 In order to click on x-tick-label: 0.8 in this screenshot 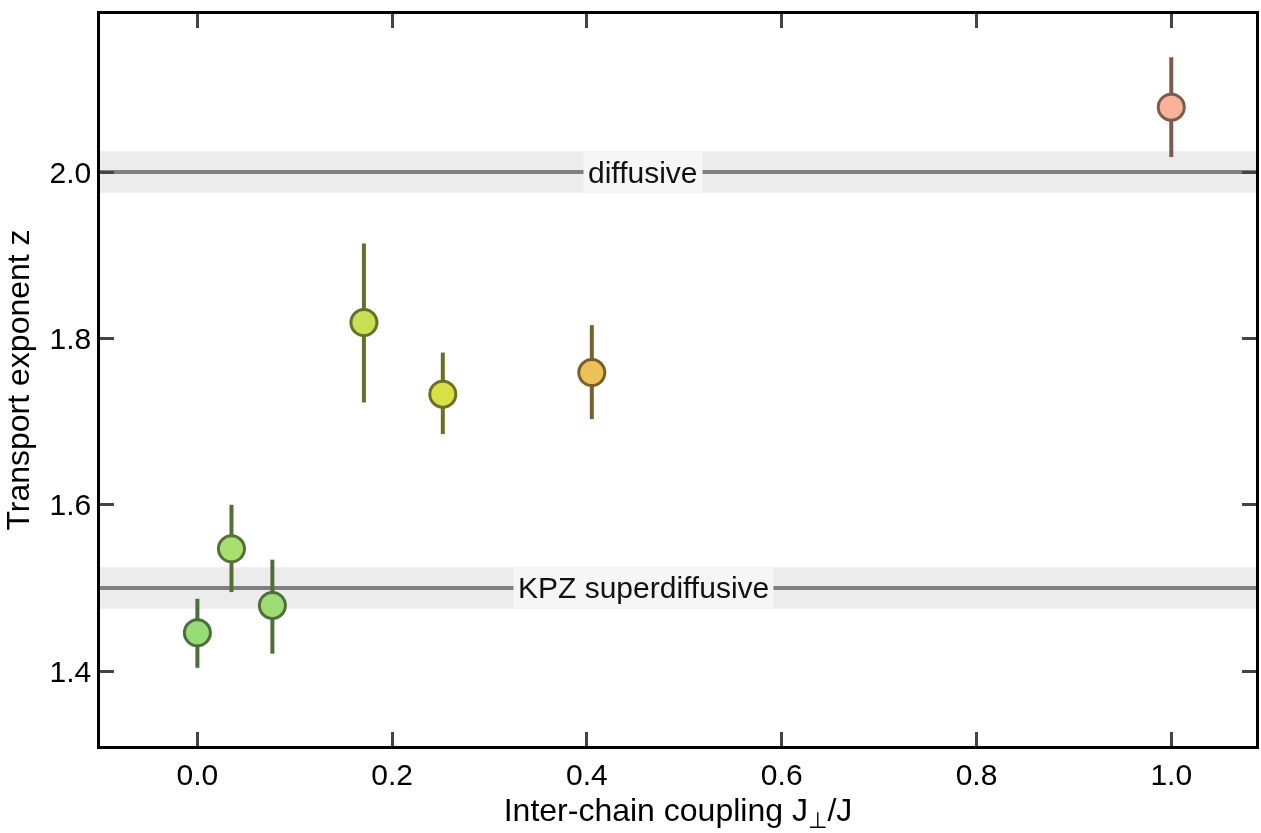, I will do `click(976, 774)`.